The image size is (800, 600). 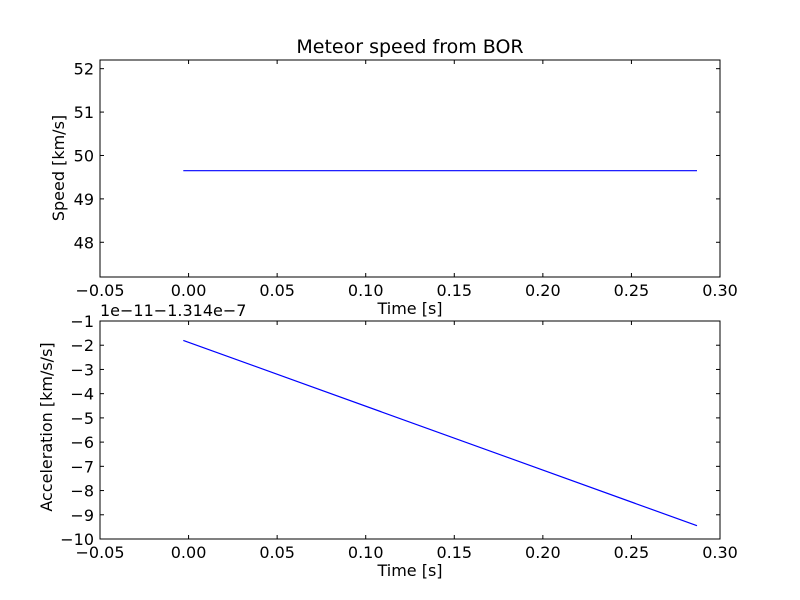 What do you see at coordinates (46, 426) in the screenshot?
I see `acceleration-y-axis-label: Acceleration [km/s/s]` at bounding box center [46, 426].